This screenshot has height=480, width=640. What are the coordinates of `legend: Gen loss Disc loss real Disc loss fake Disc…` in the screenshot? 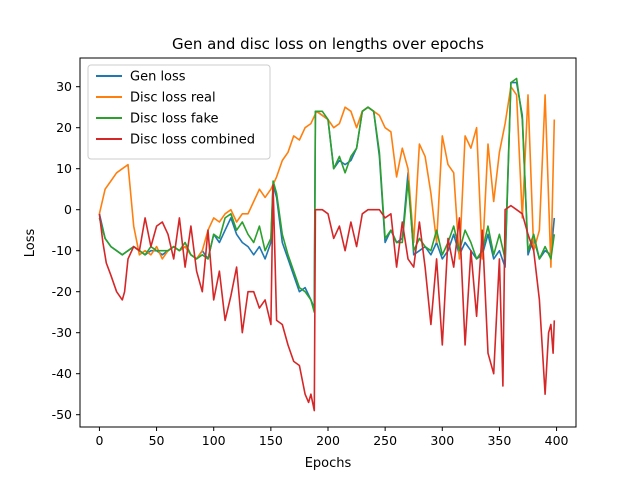 It's located at (179, 112).